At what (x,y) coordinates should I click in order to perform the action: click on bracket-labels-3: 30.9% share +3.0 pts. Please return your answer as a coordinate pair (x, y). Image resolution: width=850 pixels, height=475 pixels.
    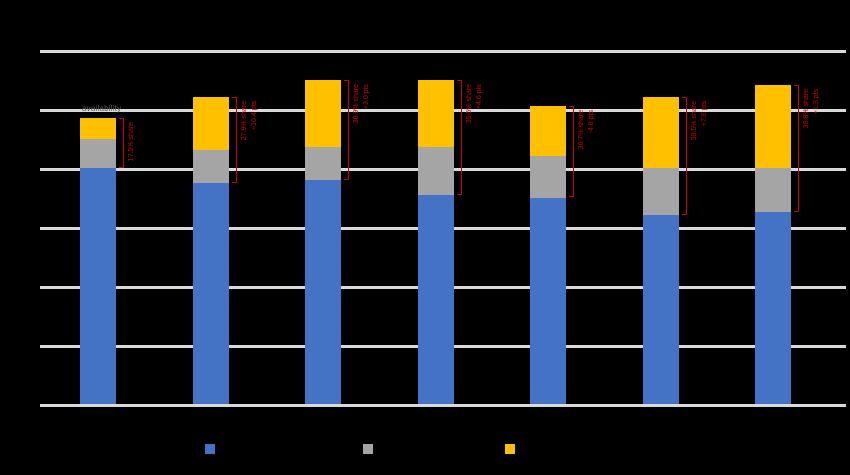
    Looking at the image, I should click on (361, 103).